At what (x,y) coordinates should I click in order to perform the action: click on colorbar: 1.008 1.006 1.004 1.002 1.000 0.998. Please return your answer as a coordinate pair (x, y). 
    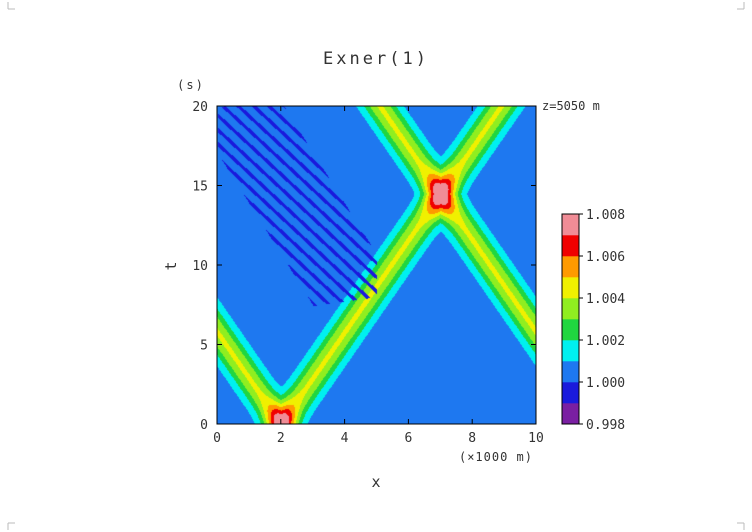
    Looking at the image, I should click on (593, 320).